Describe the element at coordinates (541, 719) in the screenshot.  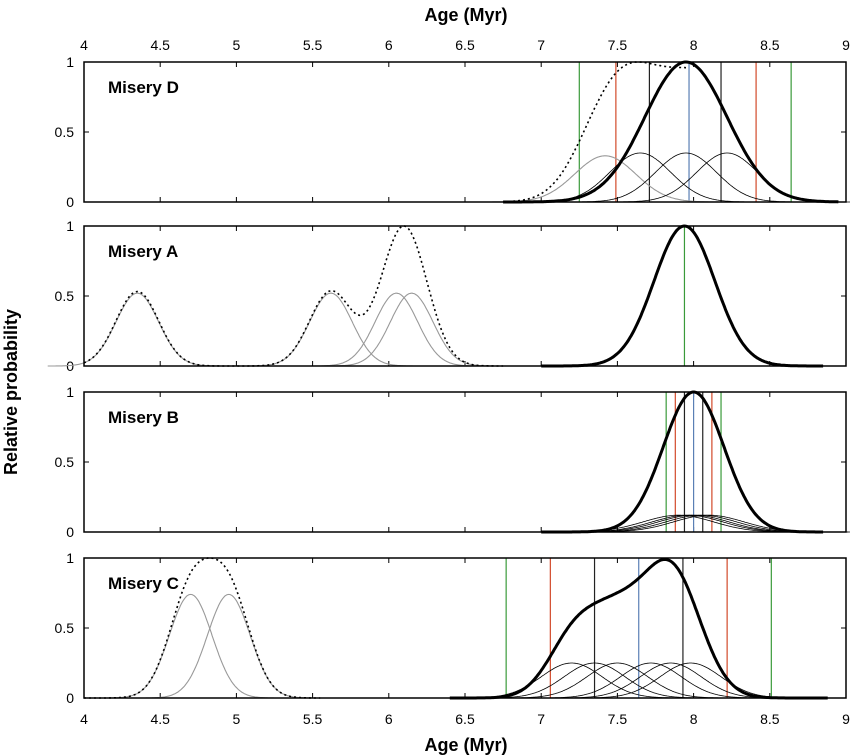
I see `bottom-x-tick-label: 7` at that location.